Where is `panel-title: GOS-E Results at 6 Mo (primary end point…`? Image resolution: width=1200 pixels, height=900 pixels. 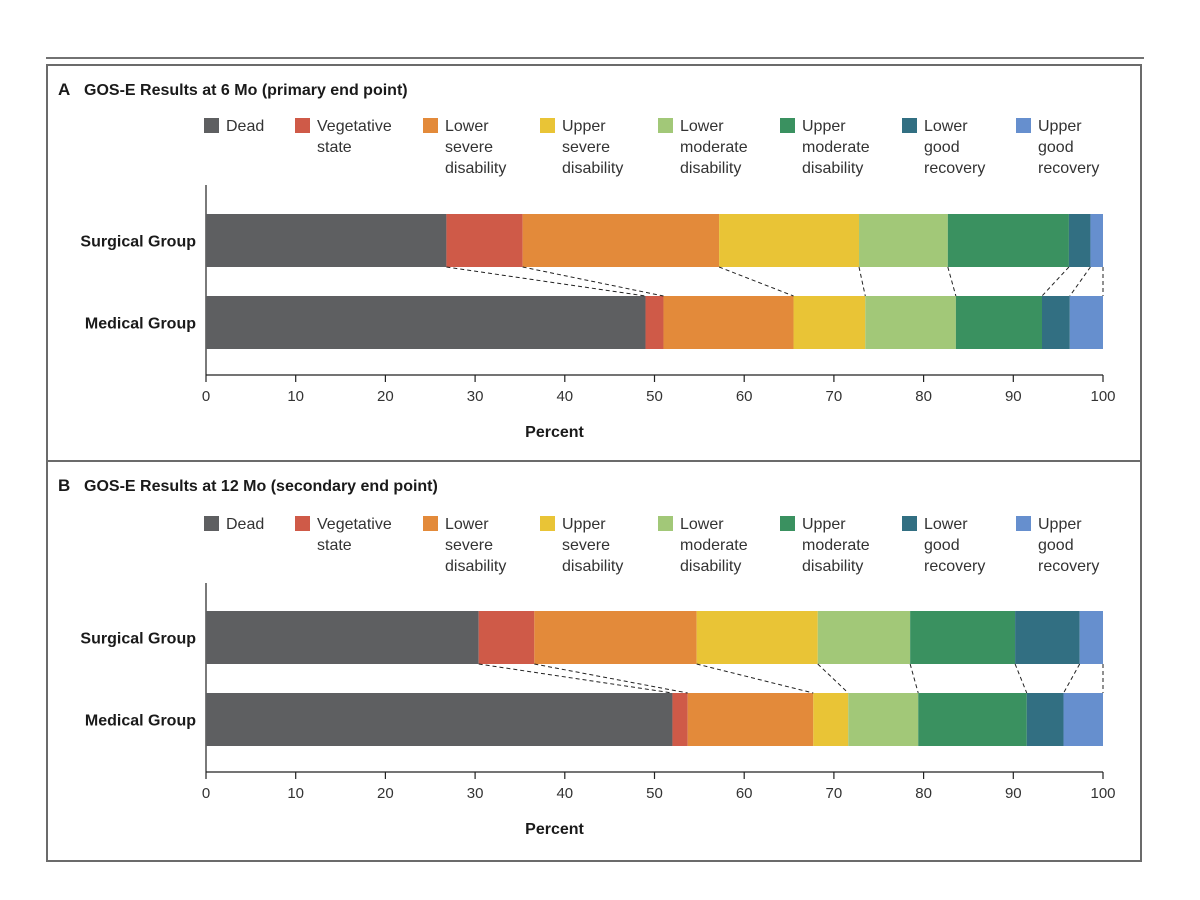
panel-title: GOS-E Results at 6 Mo (primary end point… is located at coordinates (246, 90).